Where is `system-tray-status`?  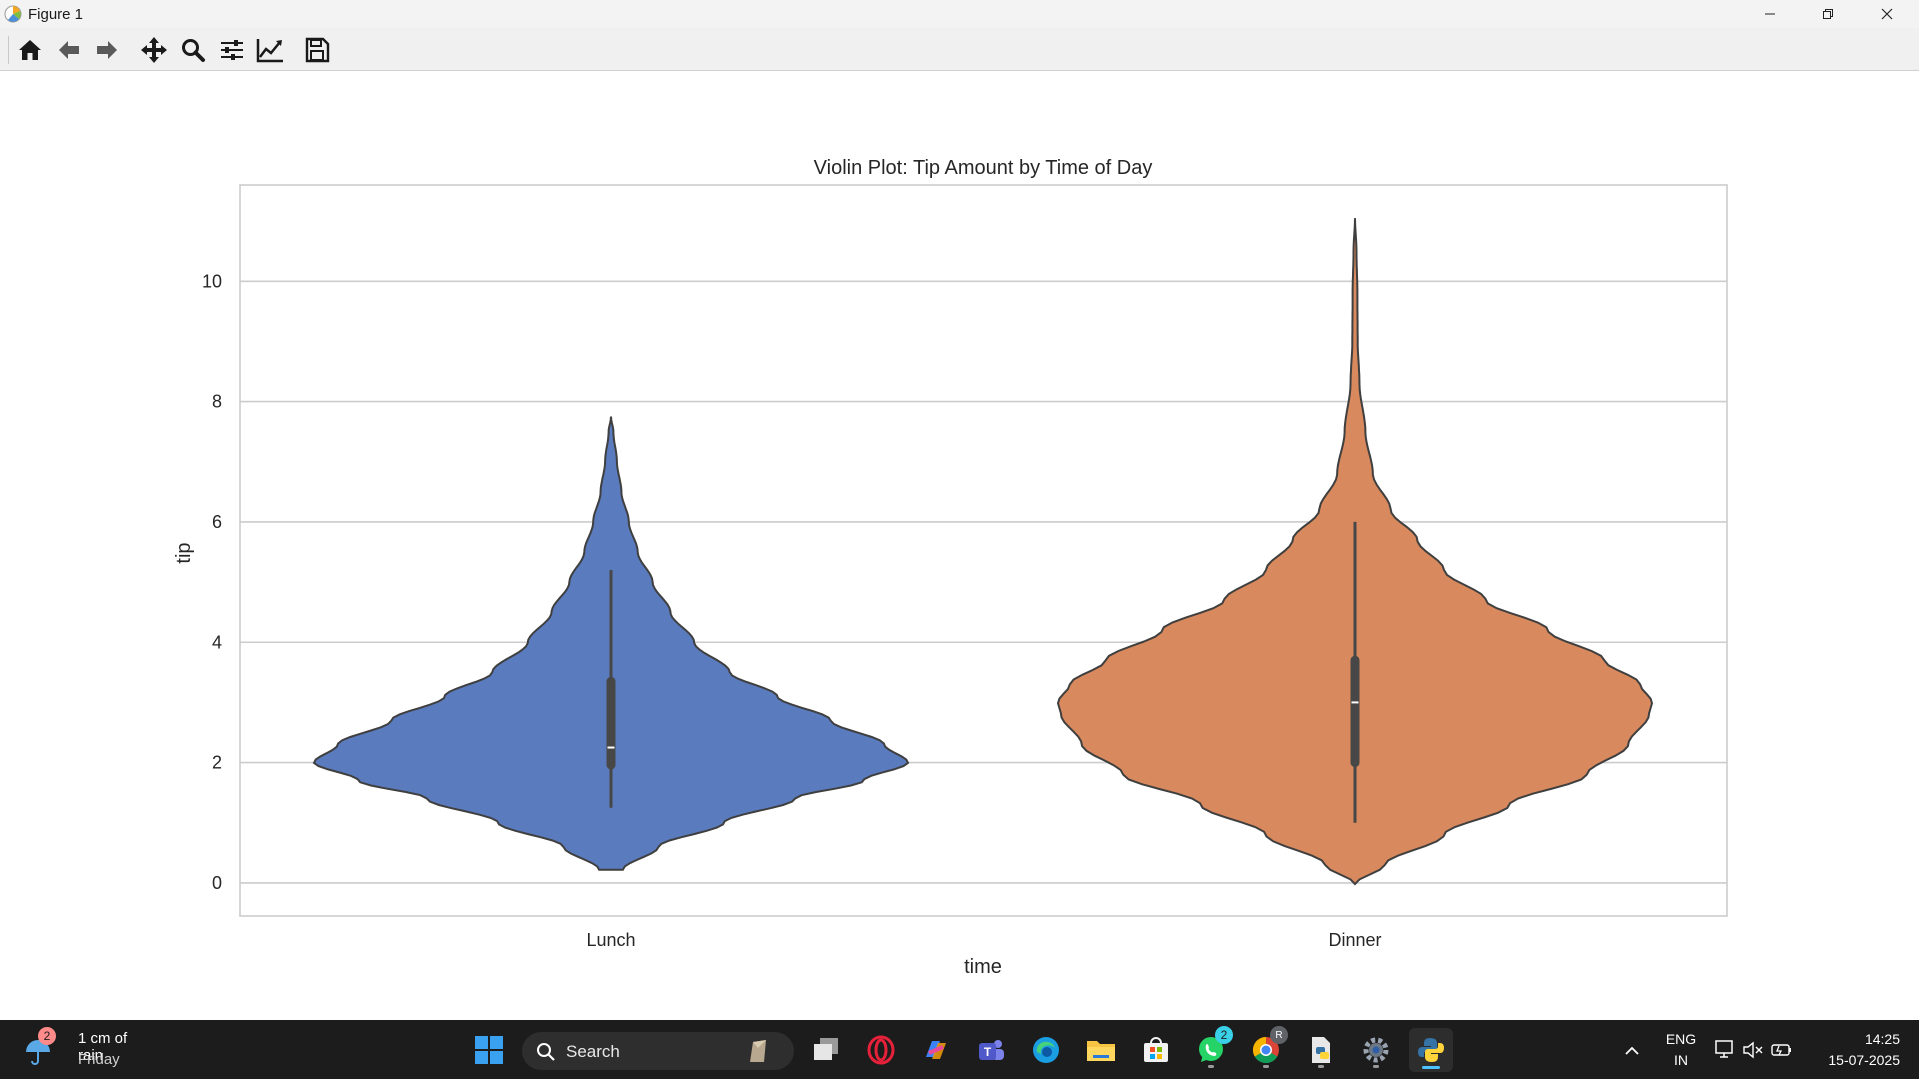 system-tray-status is located at coordinates (1754, 1050).